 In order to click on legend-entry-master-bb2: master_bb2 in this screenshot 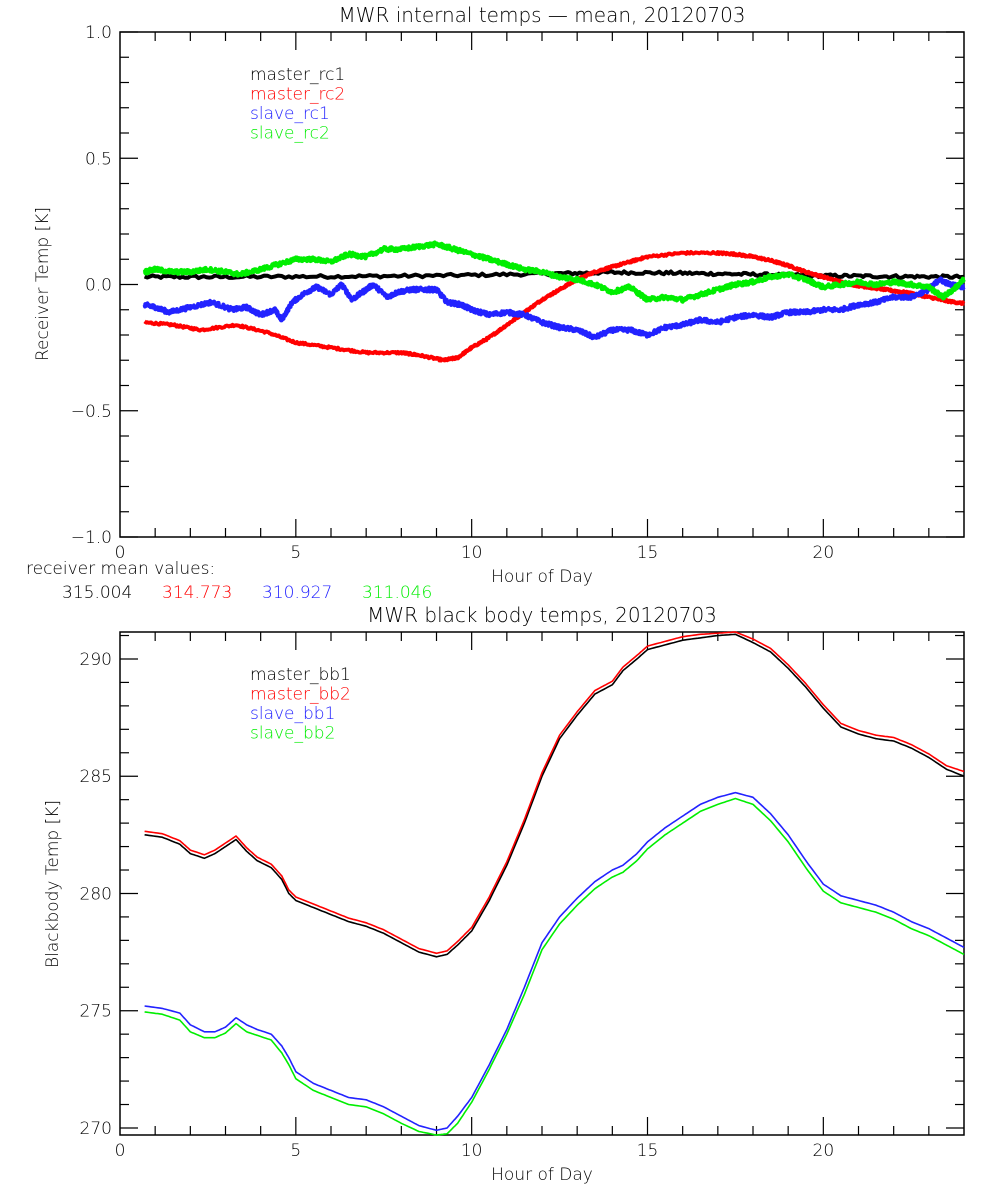, I will do `click(300, 695)`.